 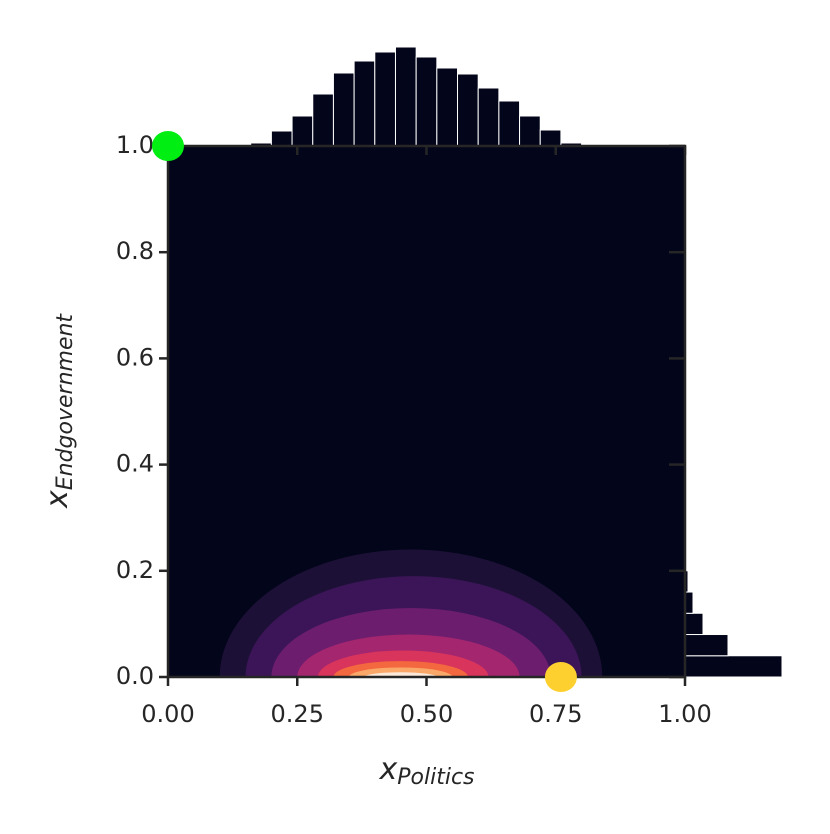 What do you see at coordinates (135, 145) in the screenshot?
I see `y-tick-label: 1.0` at bounding box center [135, 145].